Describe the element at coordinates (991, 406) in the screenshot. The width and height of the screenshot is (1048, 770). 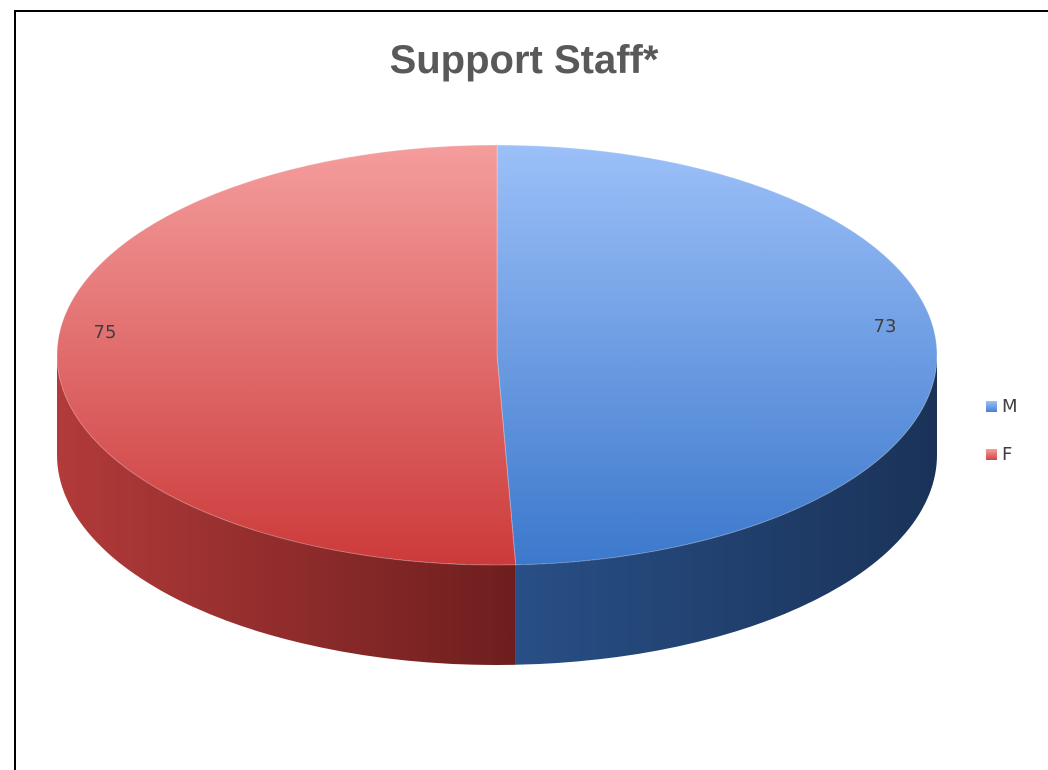
I see `legend-swatch-m` at that location.